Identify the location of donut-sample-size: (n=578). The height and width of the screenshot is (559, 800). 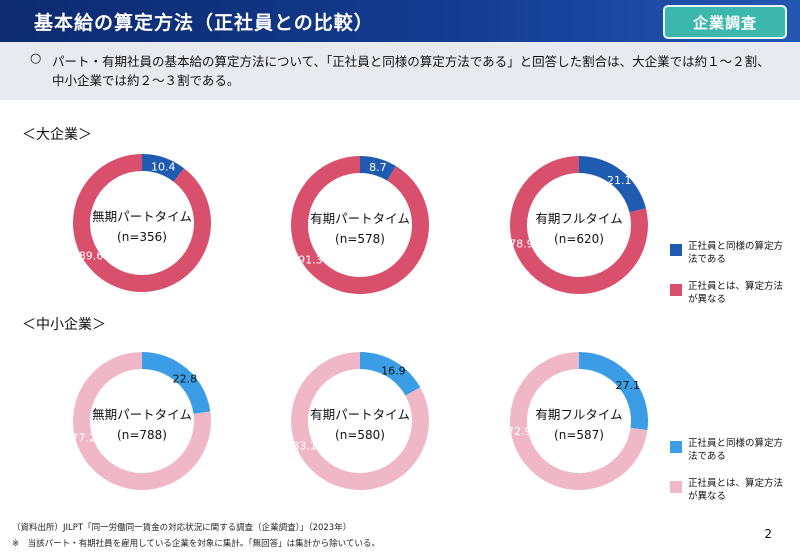
(360, 239).